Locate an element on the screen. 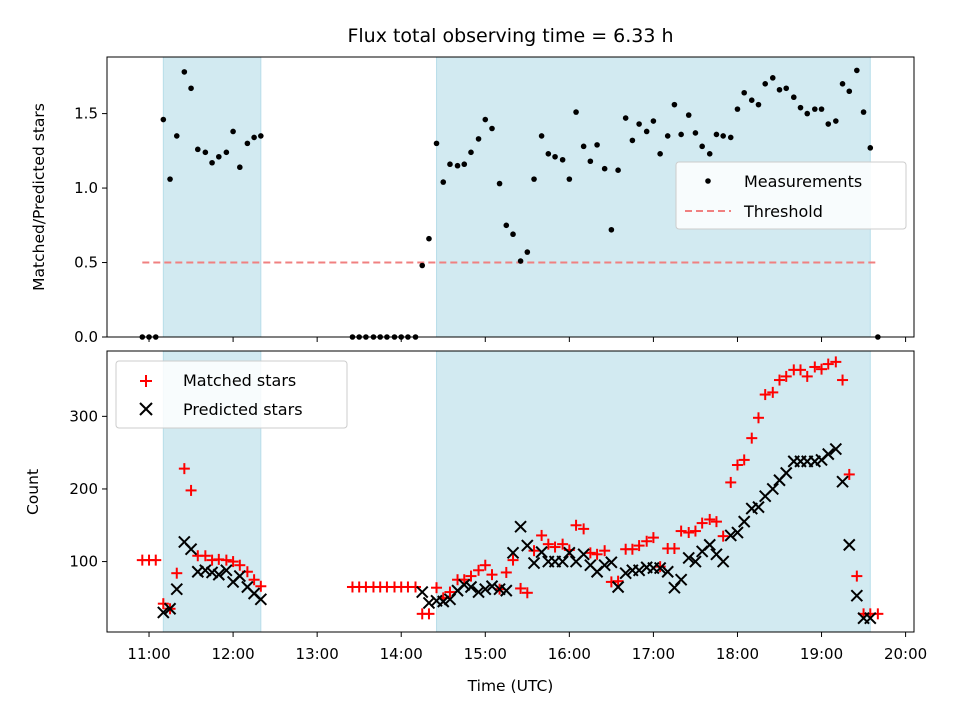 The height and width of the screenshot is (720, 960). y-tick-label: 1.5 is located at coordinates (86, 114).